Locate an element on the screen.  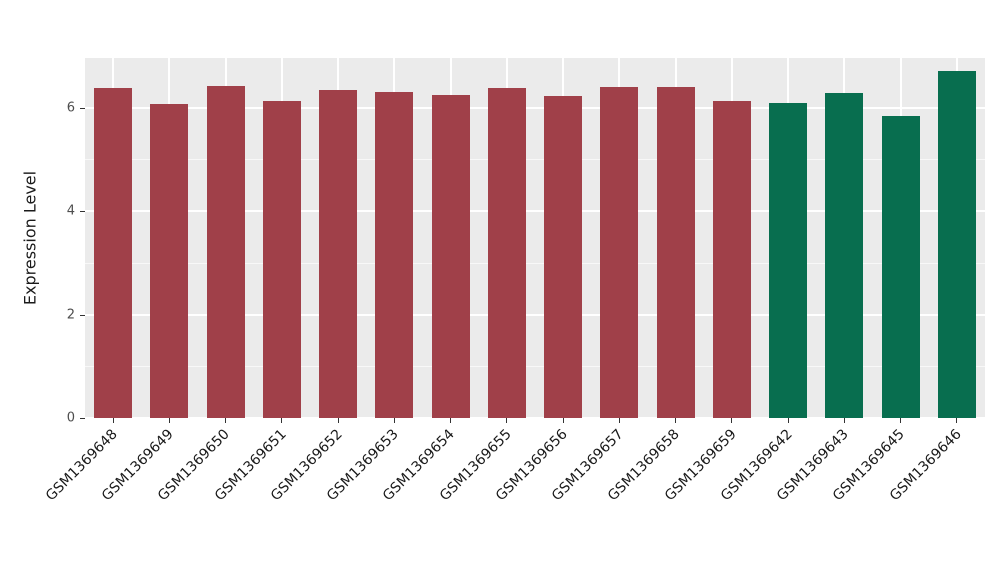
bar-GSM1369652 is located at coordinates (338, 253).